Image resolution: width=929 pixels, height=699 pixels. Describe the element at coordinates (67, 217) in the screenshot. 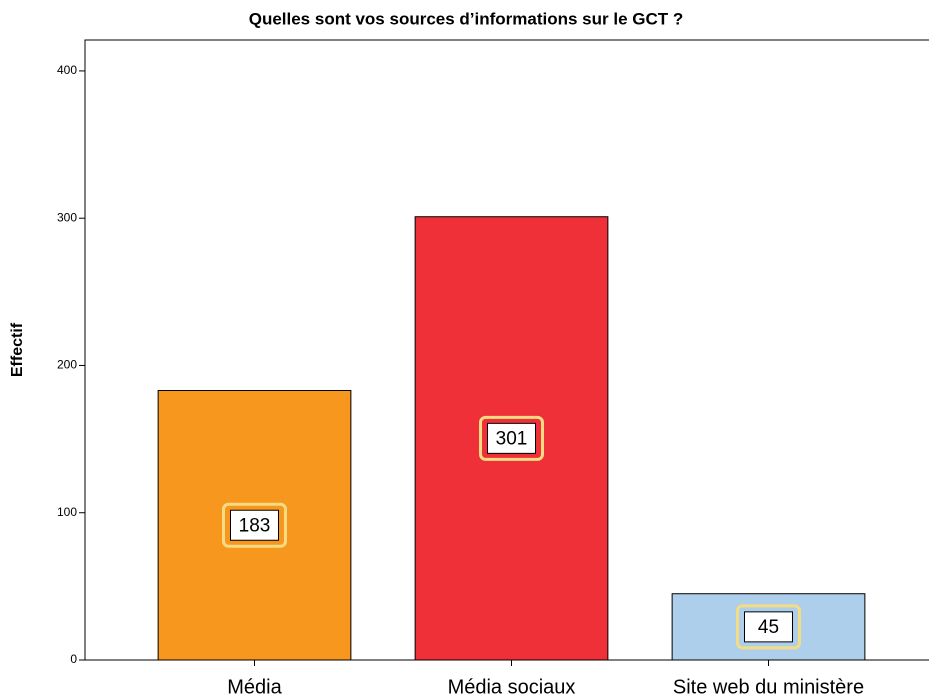

I see `y-tick-label: 300` at that location.